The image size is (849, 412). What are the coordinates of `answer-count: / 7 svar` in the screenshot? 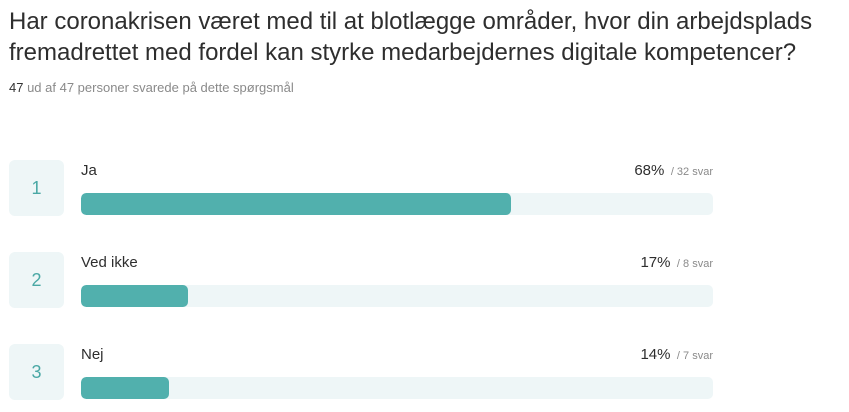 It's located at (694, 356).